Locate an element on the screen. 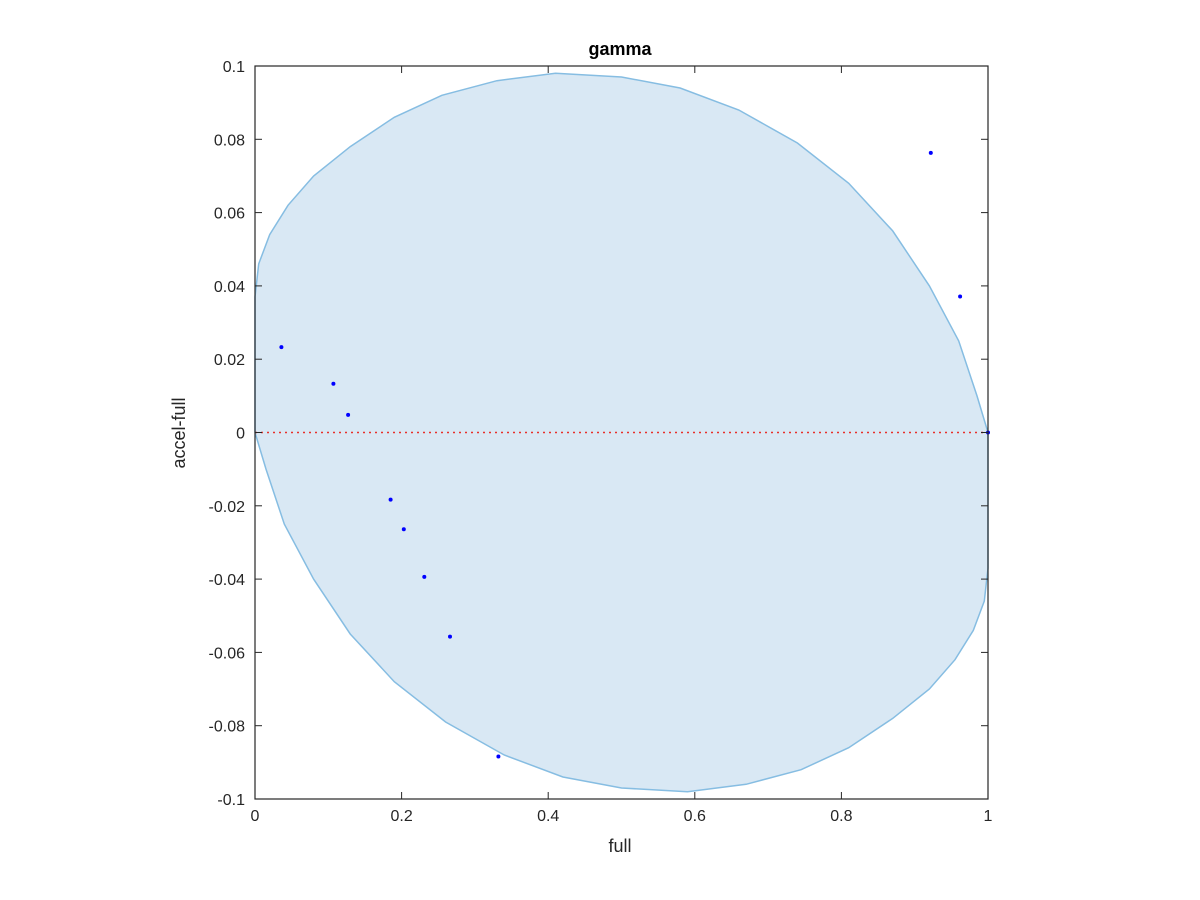 The image size is (1200, 900). x-tick-label: 0.2 is located at coordinates (401, 816).